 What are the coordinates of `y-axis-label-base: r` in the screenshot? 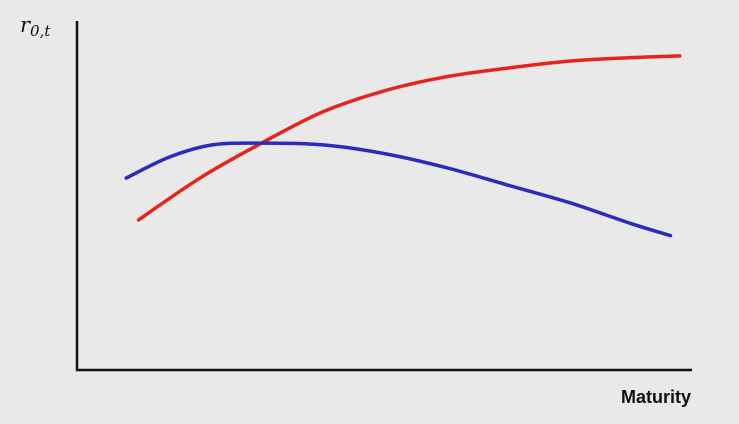 It's located at (26, 25).